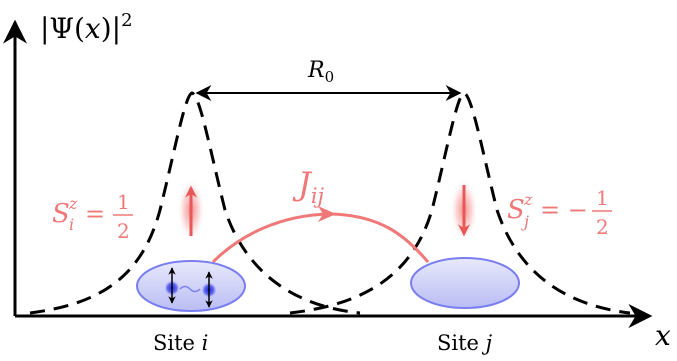 The width and height of the screenshot is (677, 361). Describe the element at coordinates (465, 343) in the screenshot. I see `site-j-label: Site j` at that location.